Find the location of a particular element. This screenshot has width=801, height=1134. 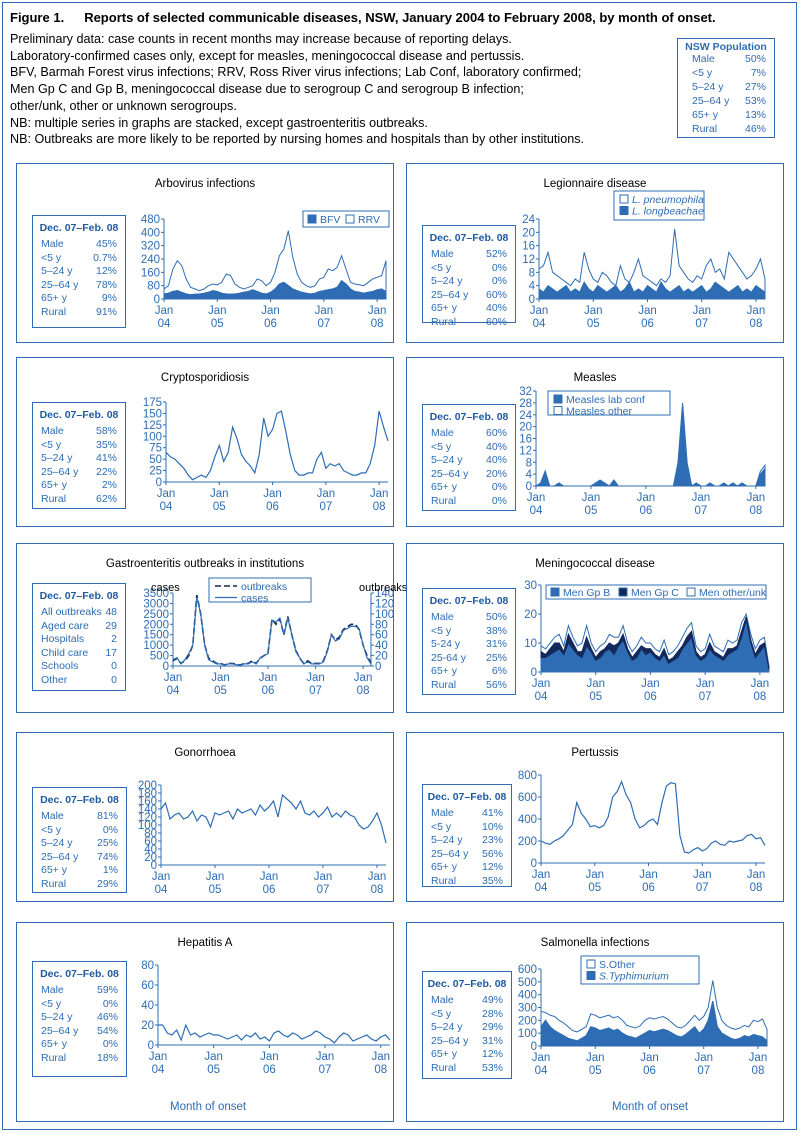

y-tick-label: 800 is located at coordinates (527, 776).